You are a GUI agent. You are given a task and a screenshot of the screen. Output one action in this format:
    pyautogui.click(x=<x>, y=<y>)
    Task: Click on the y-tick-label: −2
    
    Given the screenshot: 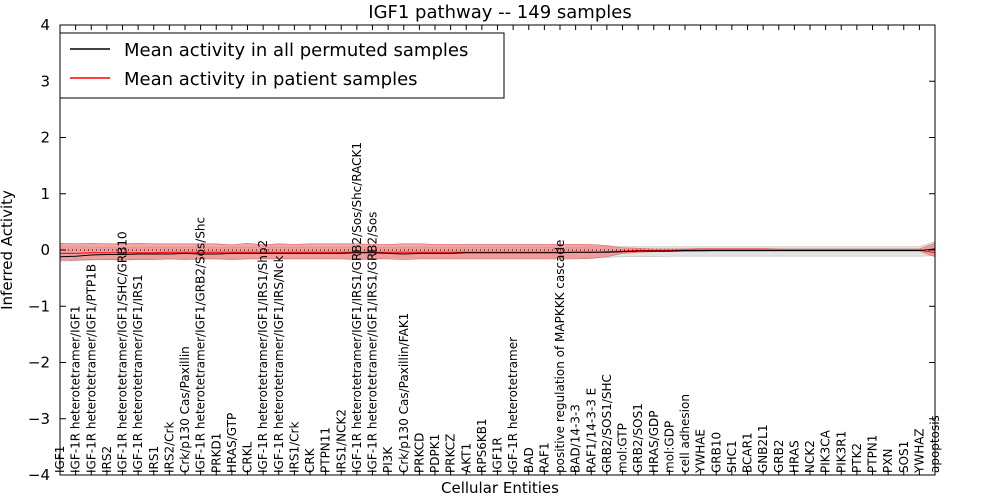 What is the action you would take?
    pyautogui.click(x=39, y=363)
    